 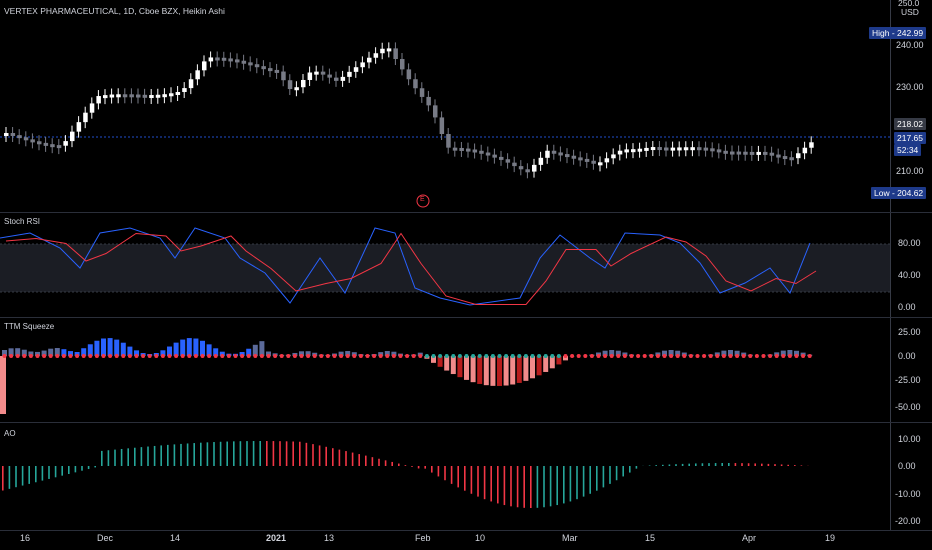 I want to click on ao-title: AO, so click(x=10, y=433).